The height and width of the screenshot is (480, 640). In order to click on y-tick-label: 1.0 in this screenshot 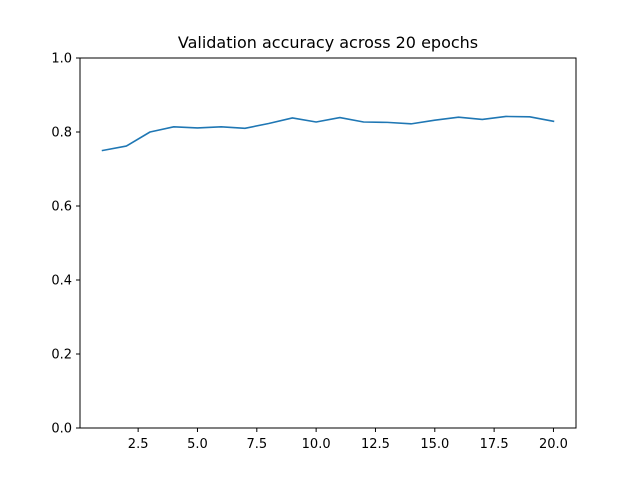, I will do `click(61, 59)`.